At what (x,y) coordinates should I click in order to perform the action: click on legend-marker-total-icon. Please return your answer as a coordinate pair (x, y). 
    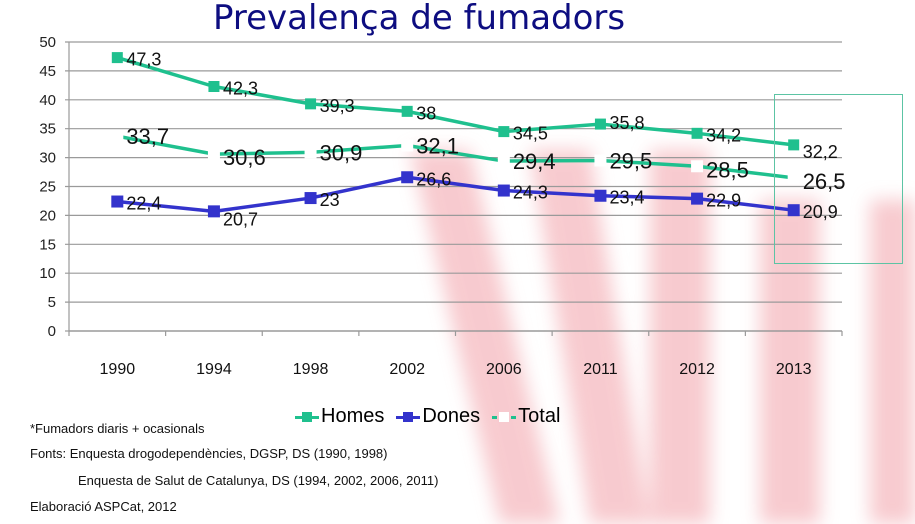
    Looking at the image, I should click on (504, 417).